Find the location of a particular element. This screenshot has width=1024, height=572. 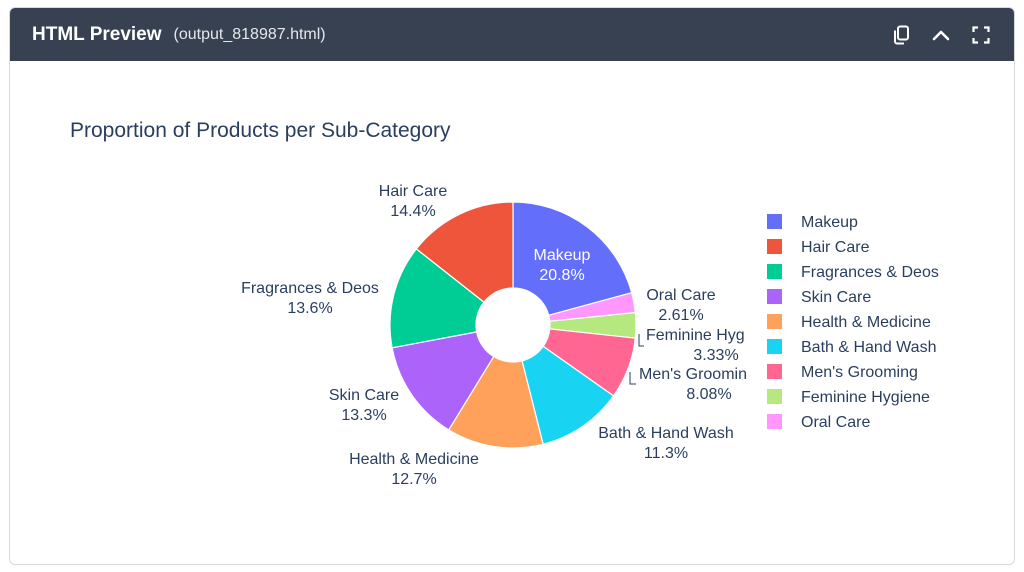

slice-percent-men-s-grooming: 8.08% is located at coordinates (708, 394).